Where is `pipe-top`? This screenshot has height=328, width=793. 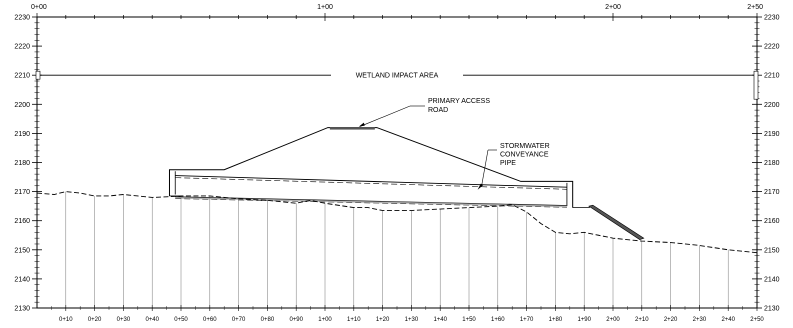 pipe-top is located at coordinates (371, 181).